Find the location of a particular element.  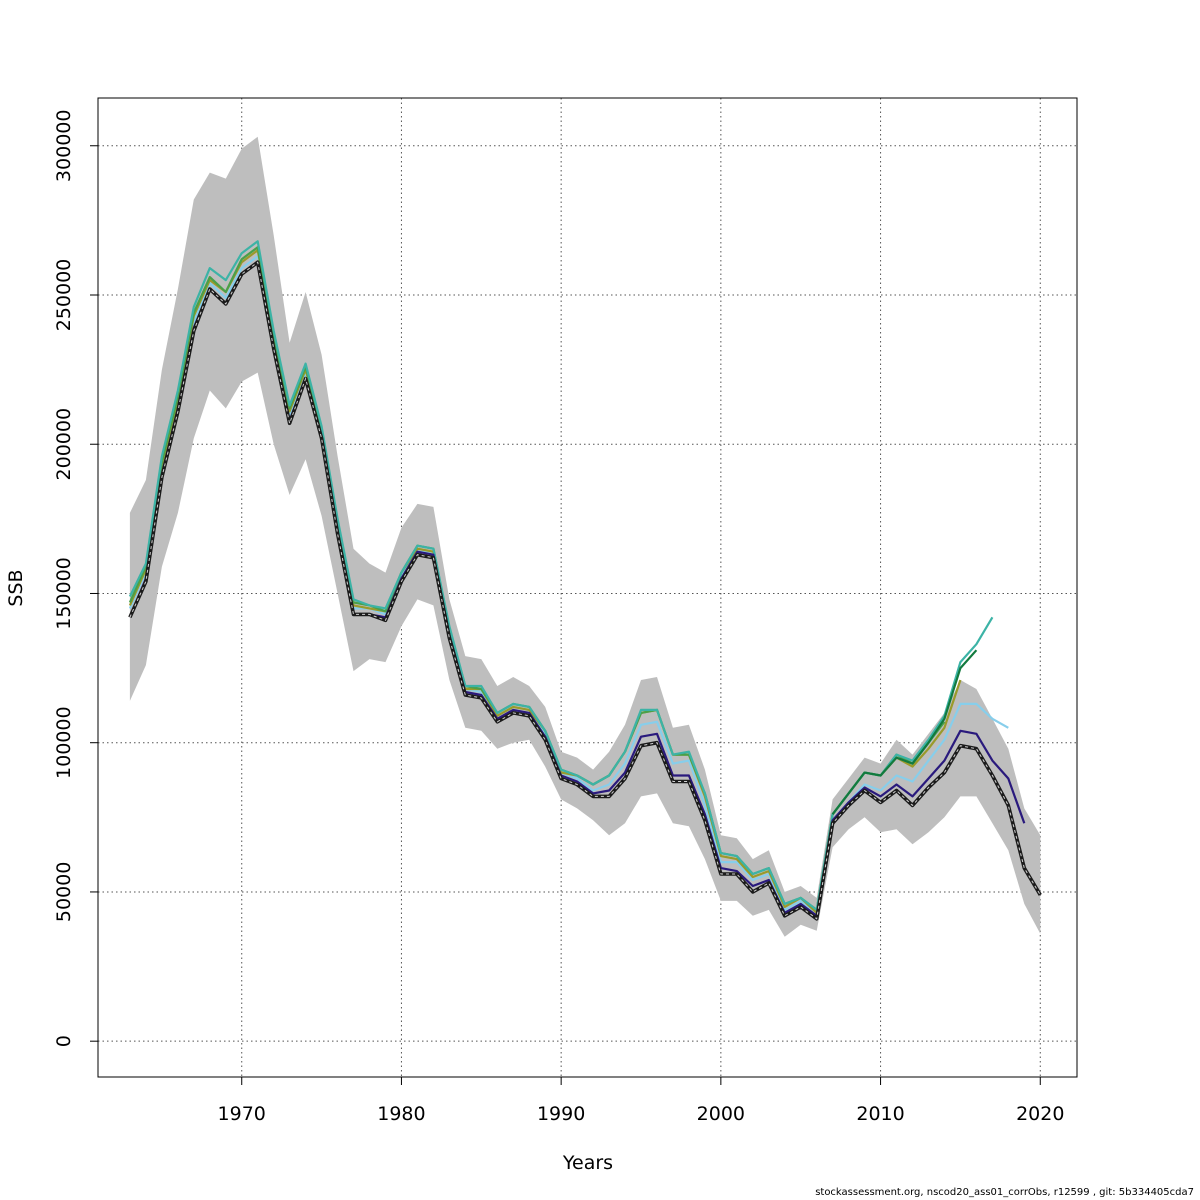

x-axis: 1970 1980 1990 2000 2010 2020 is located at coordinates (641, 1101).